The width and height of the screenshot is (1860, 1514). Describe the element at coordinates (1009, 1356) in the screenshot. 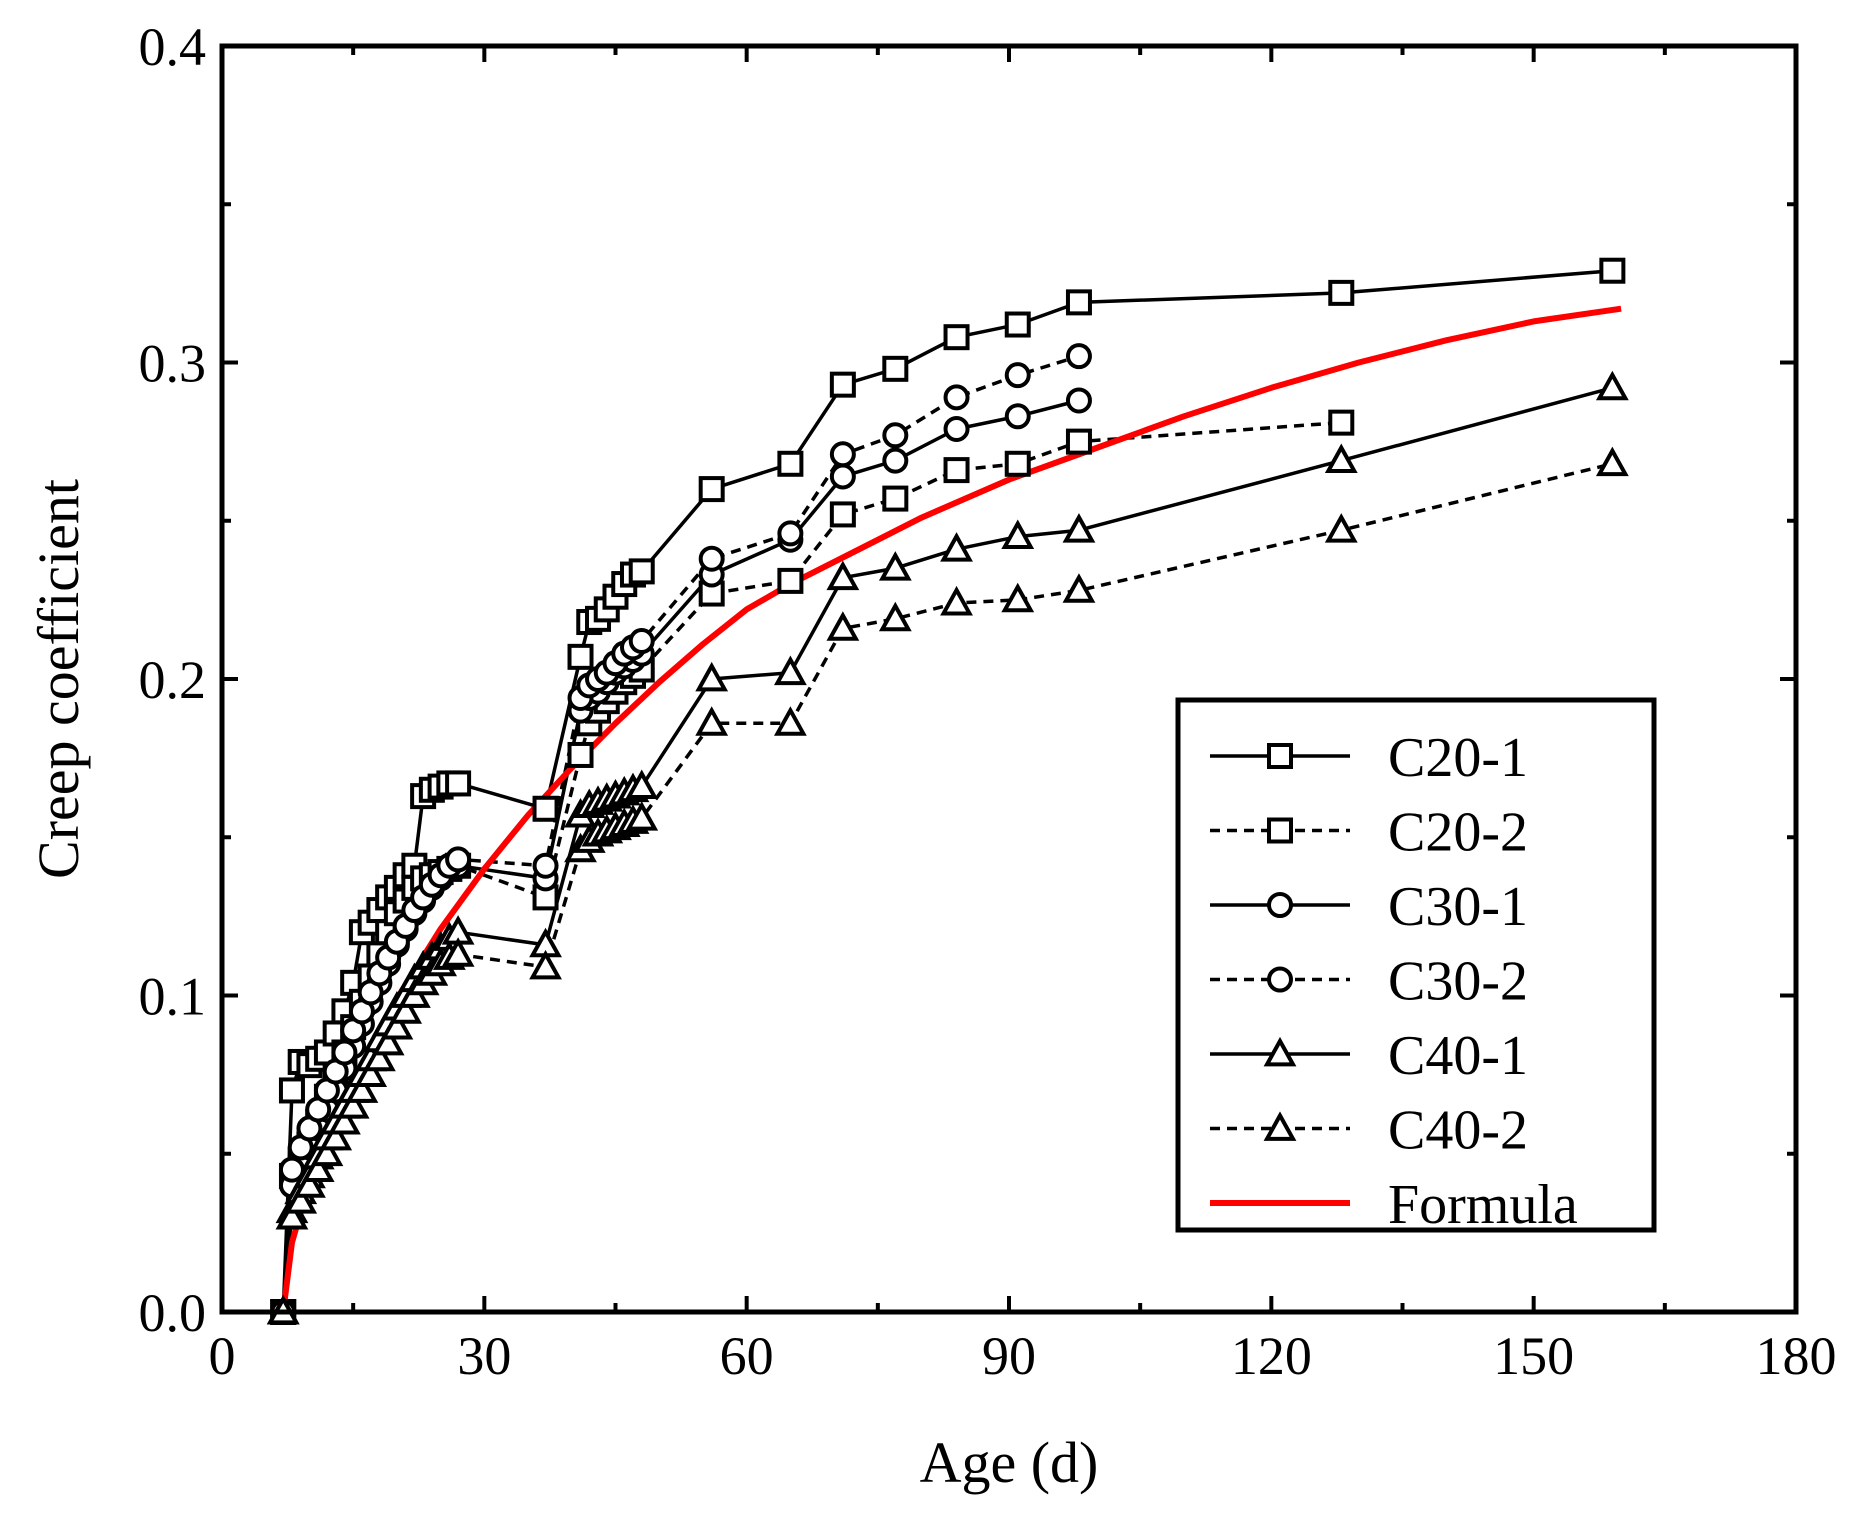

I see `x-tick-label: 90` at that location.